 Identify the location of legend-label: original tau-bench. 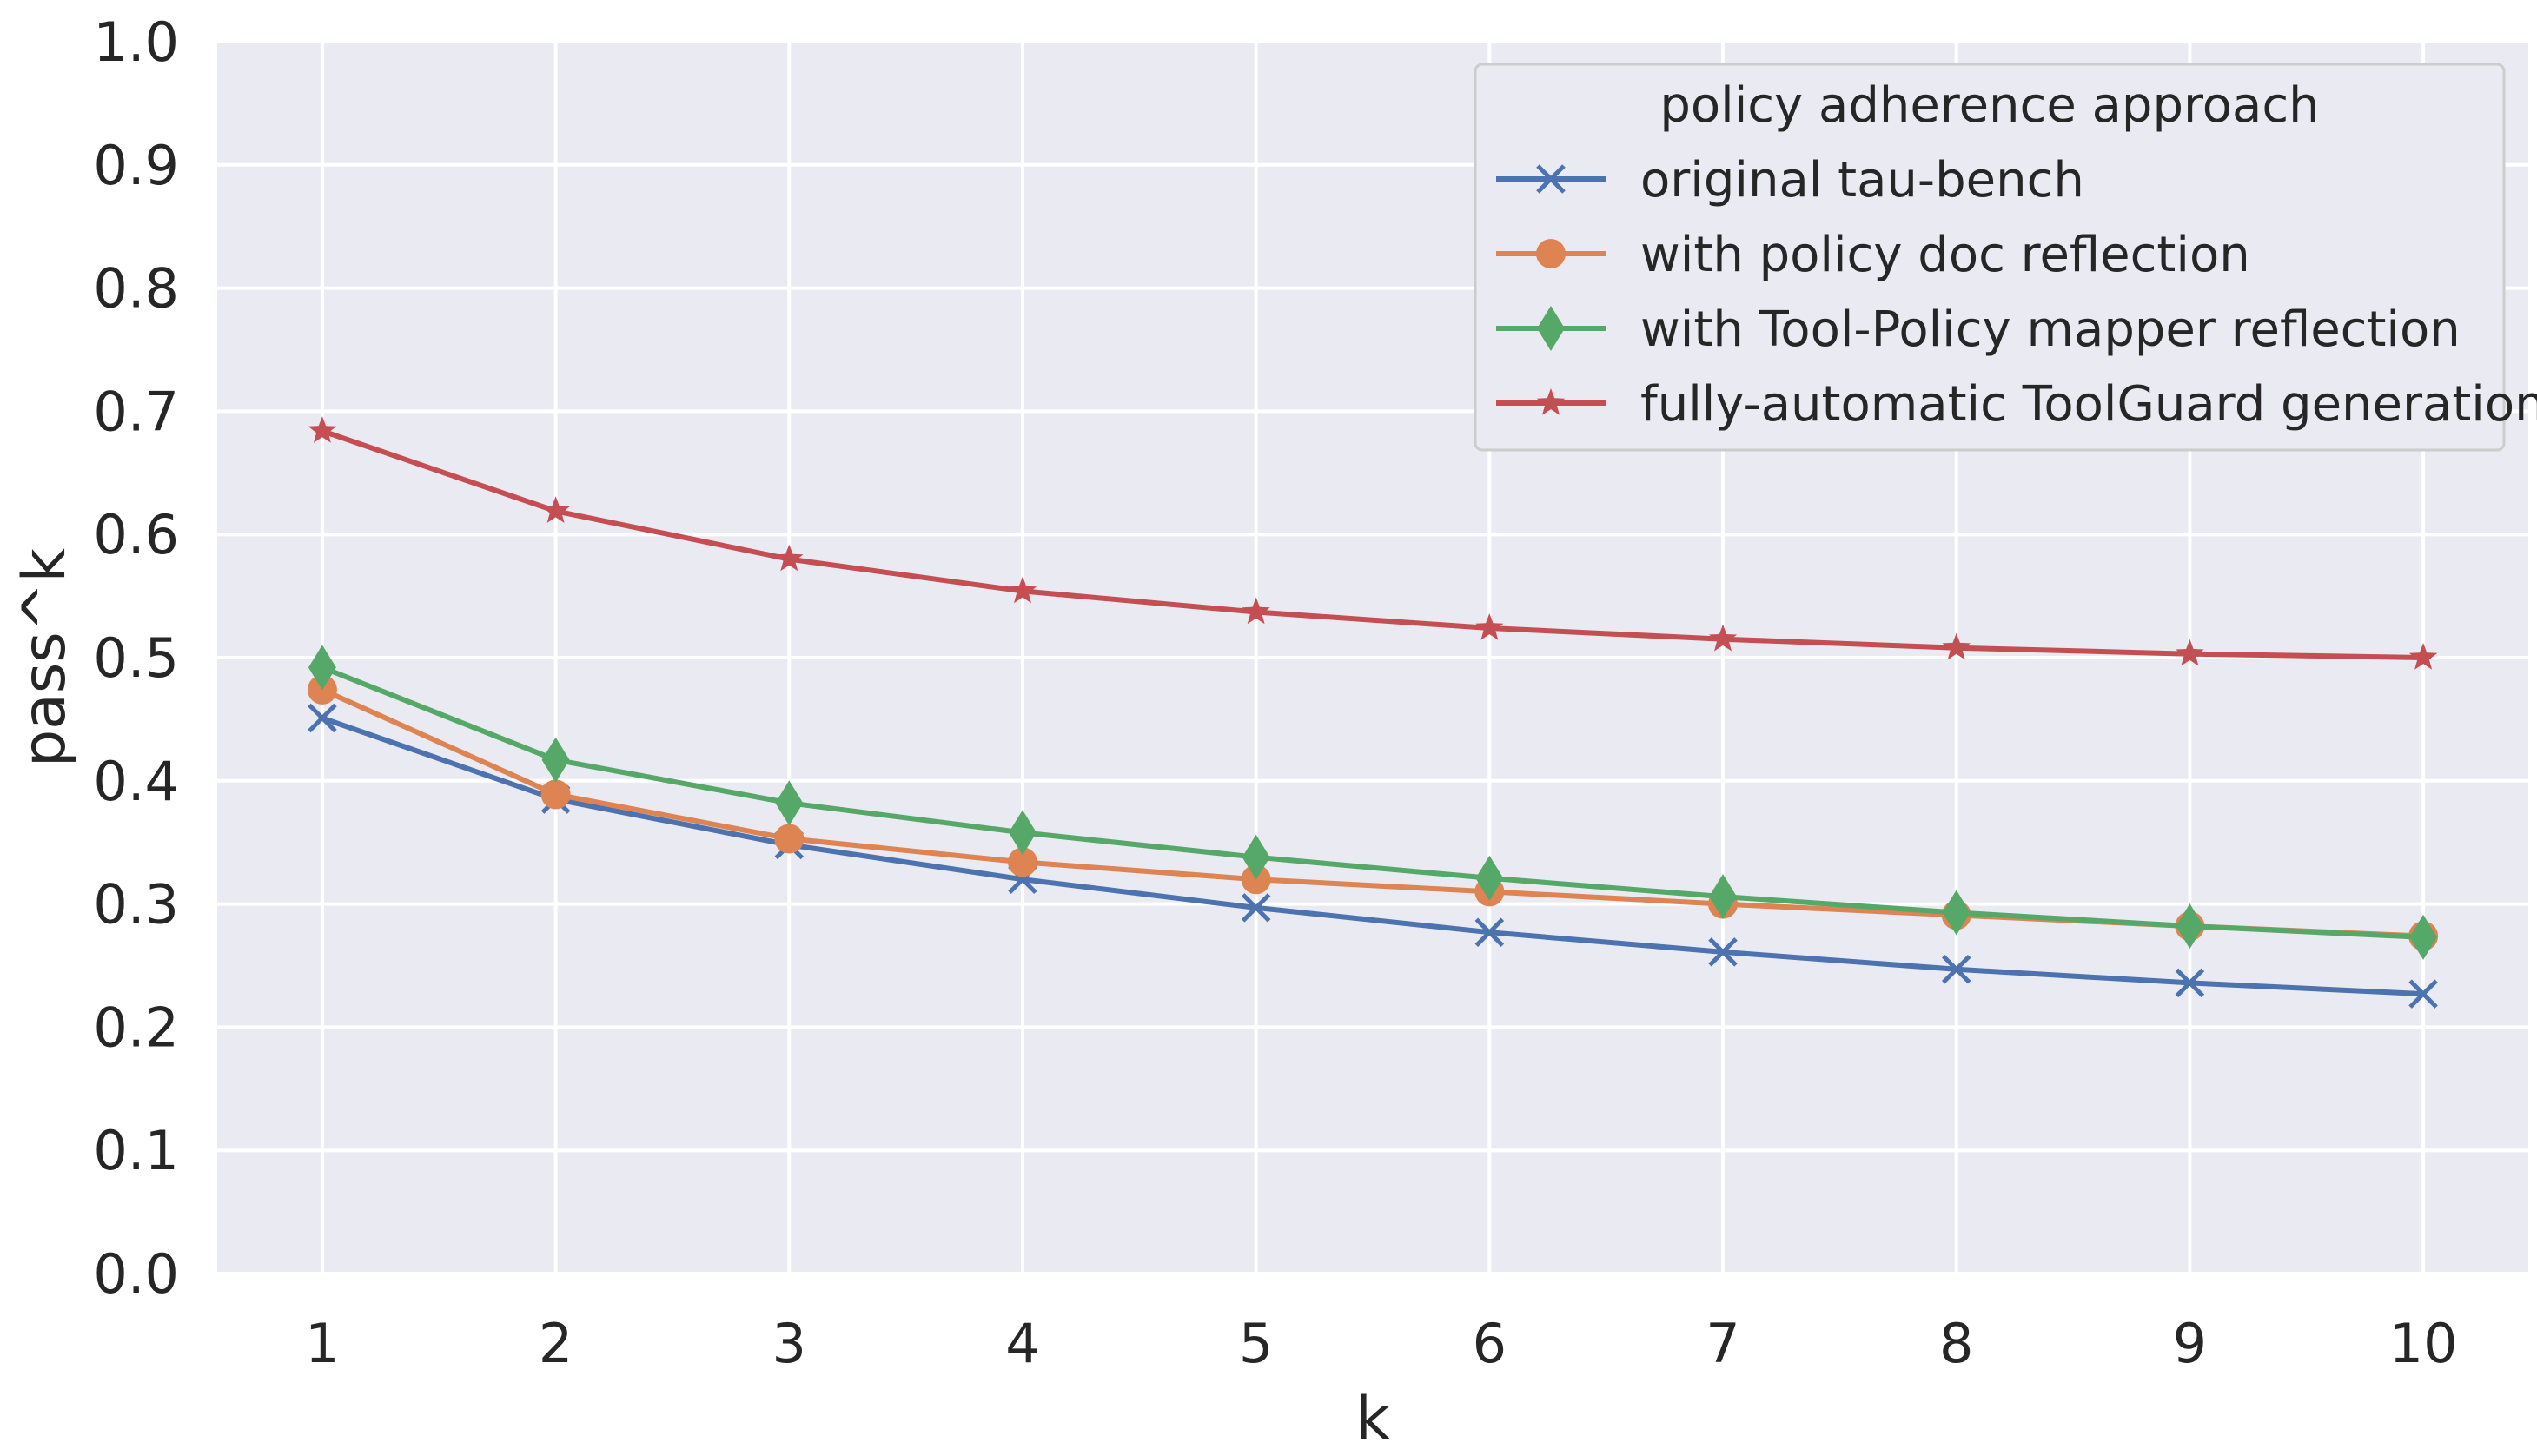
(1862, 180).